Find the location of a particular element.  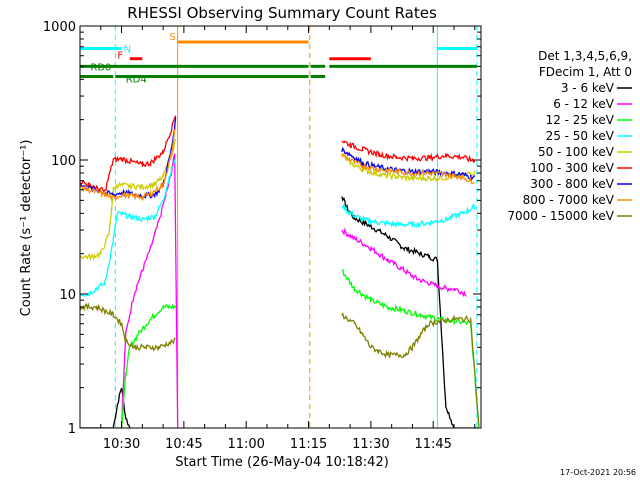

y-tick-label-2: 100 is located at coordinates (63, 161).